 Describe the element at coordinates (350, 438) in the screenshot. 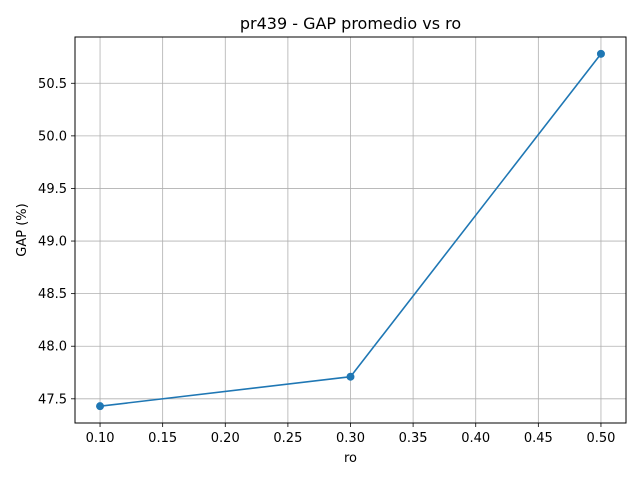

I see `x-tick-label: 0.30` at that location.